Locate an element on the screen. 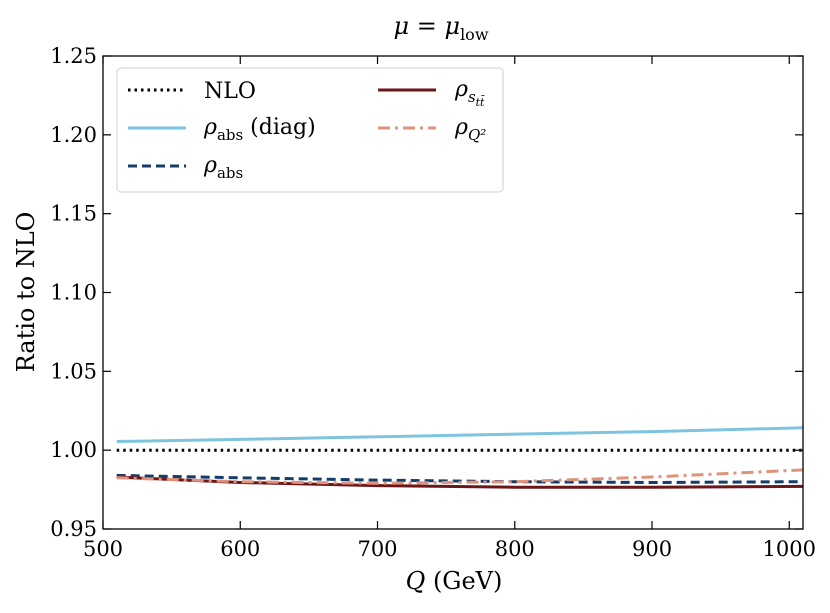  legend-label-rho-s-ttbar: ρstt̄ is located at coordinates (469, 93).